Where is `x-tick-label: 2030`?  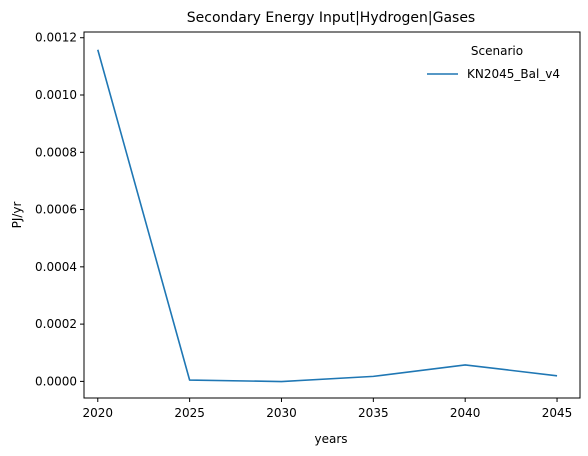 x-tick-label: 2030 is located at coordinates (281, 413).